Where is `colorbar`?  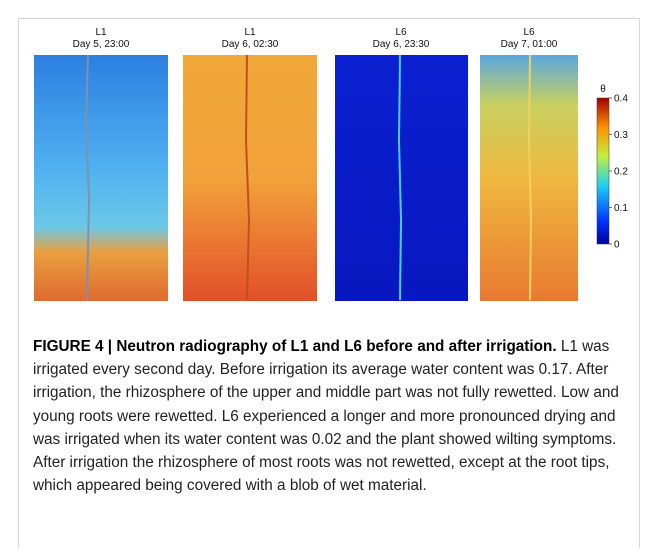
colorbar is located at coordinates (603, 171).